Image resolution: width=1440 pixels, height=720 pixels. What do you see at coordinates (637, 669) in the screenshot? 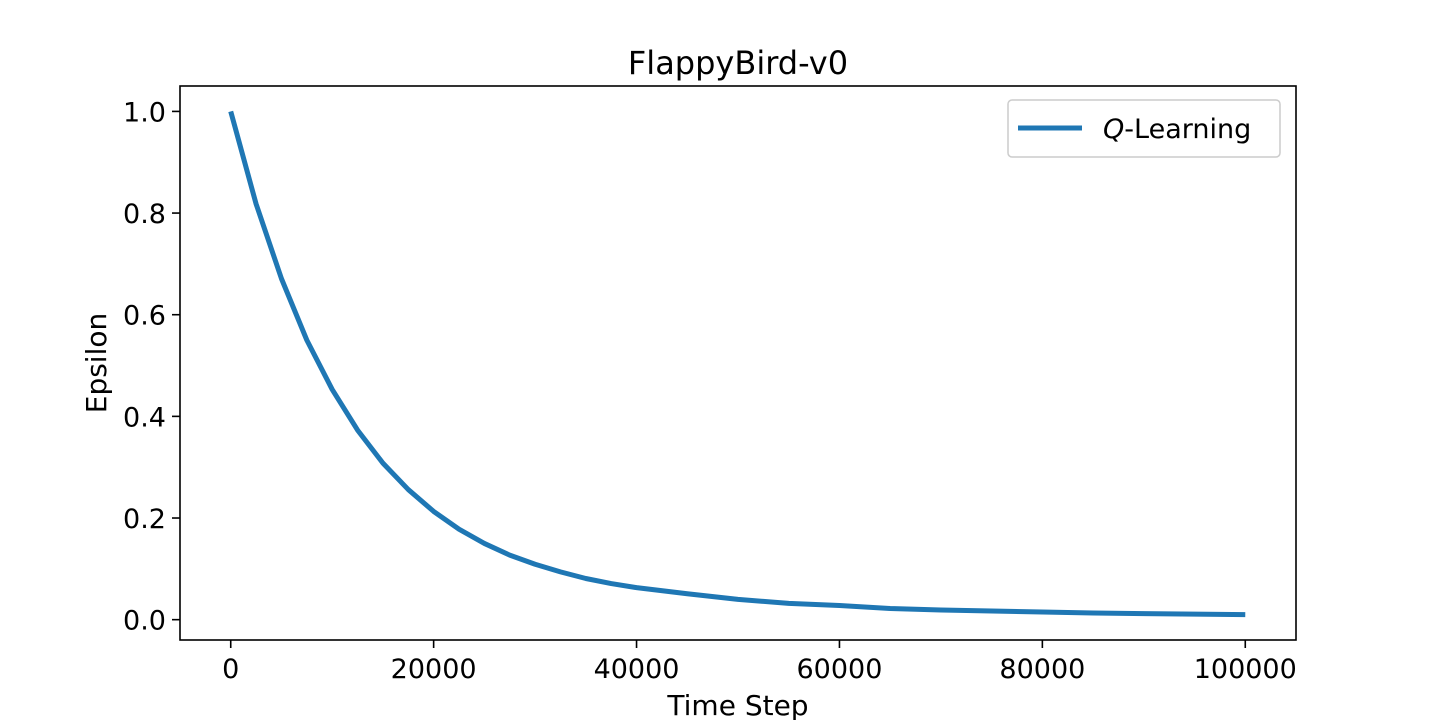
I see `x-tick-label: 40000` at bounding box center [637, 669].